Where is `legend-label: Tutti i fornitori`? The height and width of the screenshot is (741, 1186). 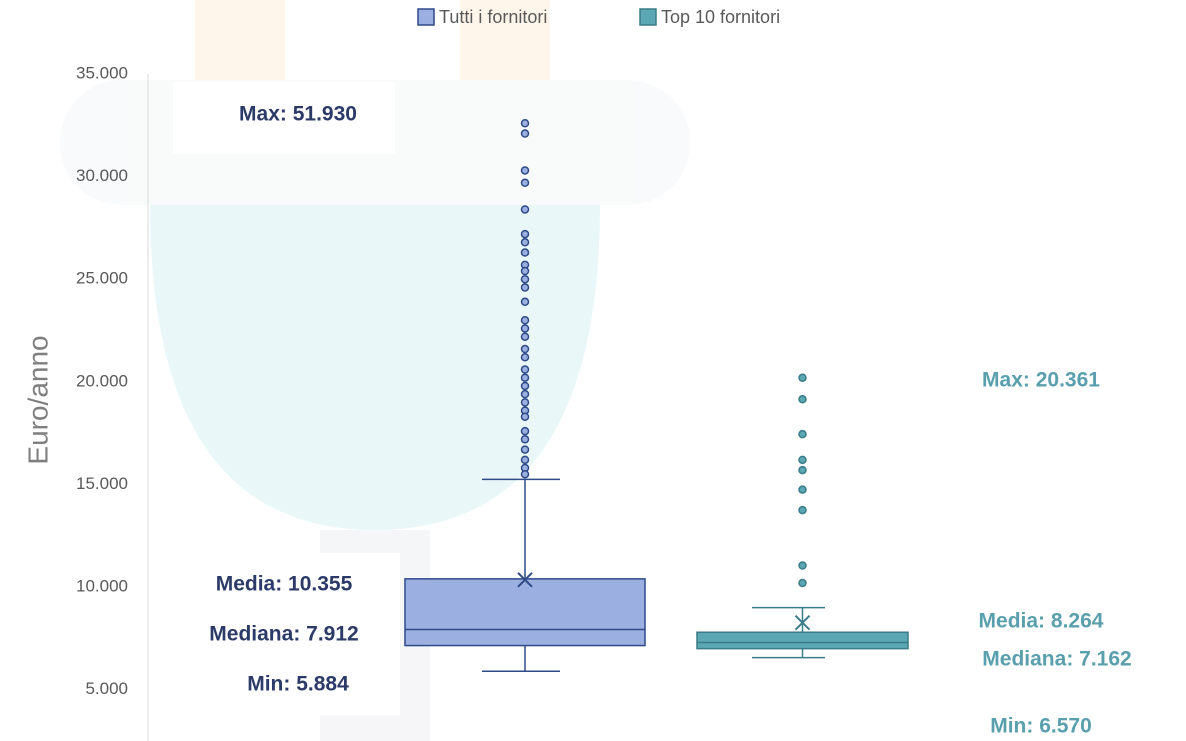 legend-label: Tutti i fornitori is located at coordinates (493, 17).